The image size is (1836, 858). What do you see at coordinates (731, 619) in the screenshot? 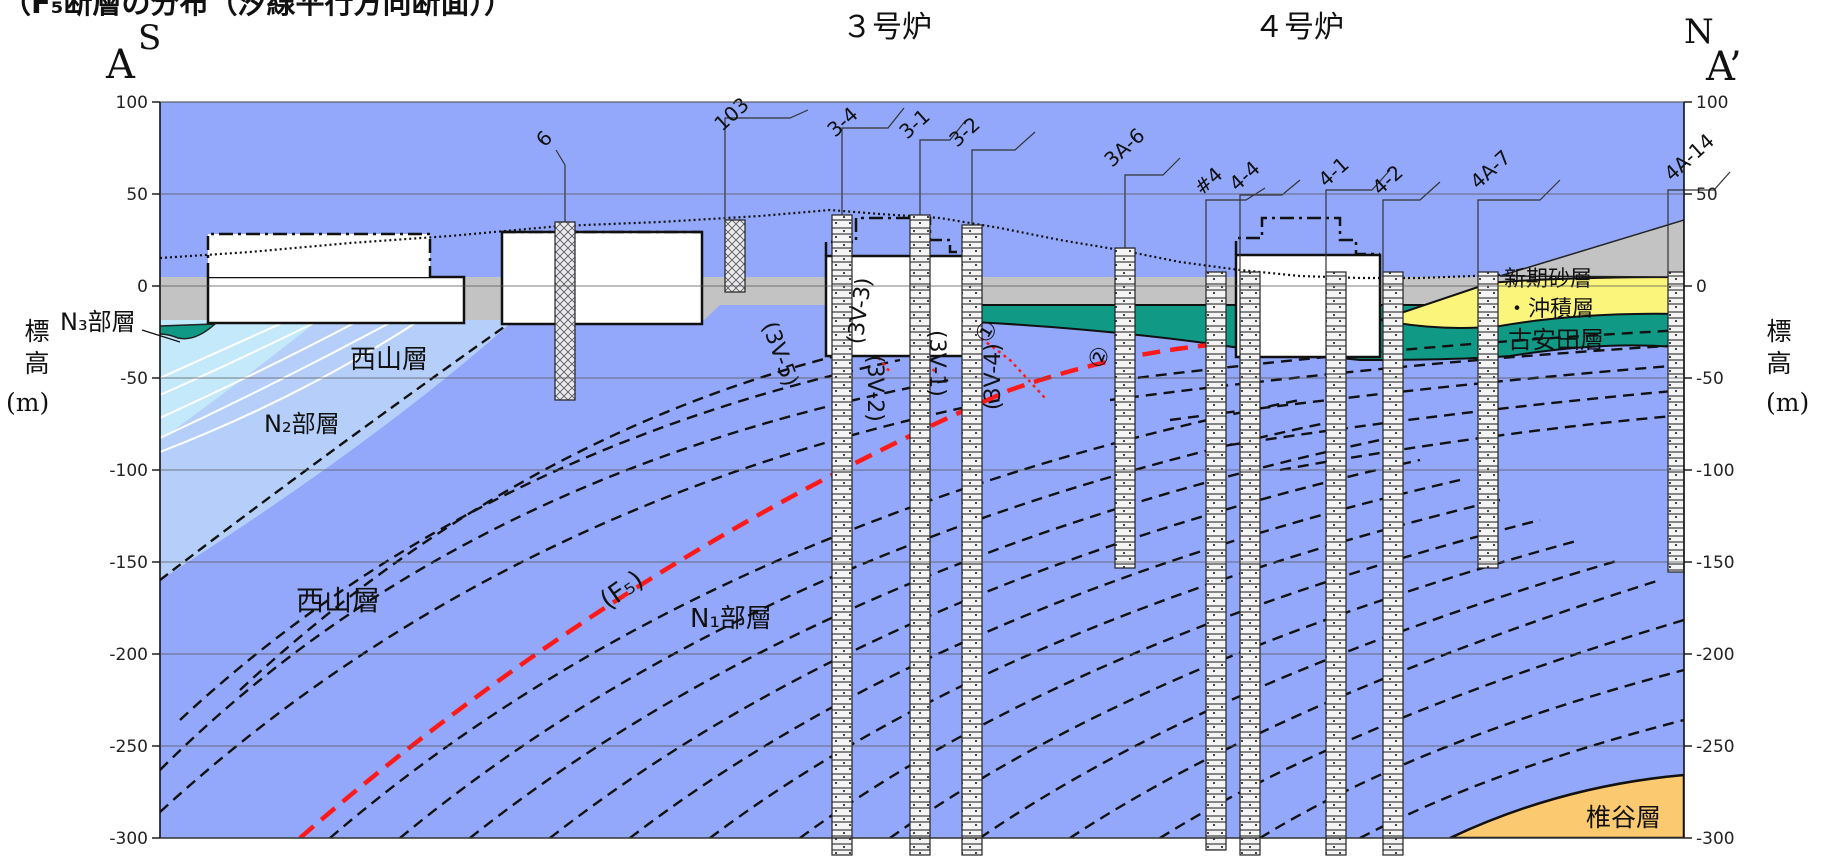
I see `layer-label-n1: N₁部層` at bounding box center [731, 619].